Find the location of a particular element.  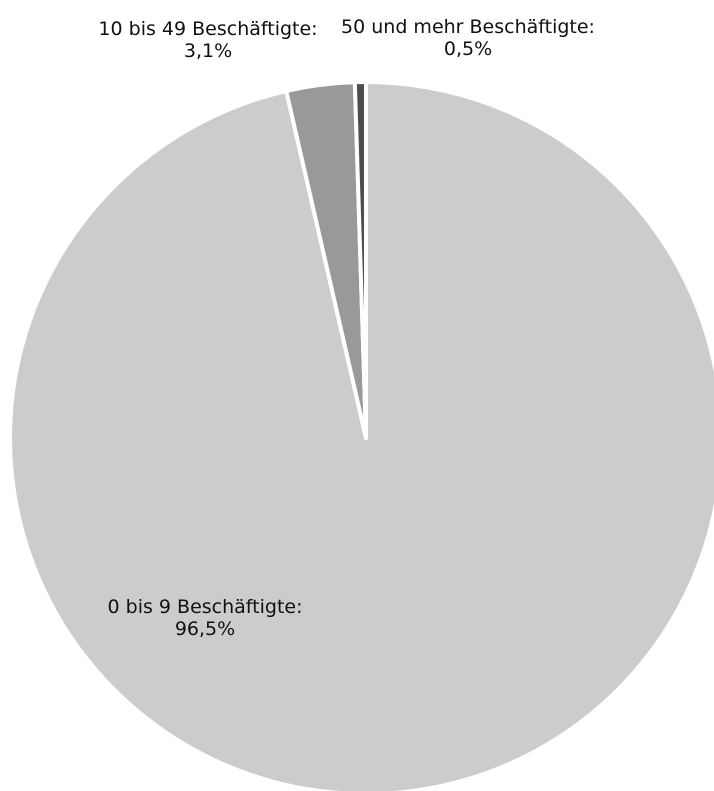

slice-label-50-und-mehr: 50 und mehr Beschäftigte: 0,5% is located at coordinates (468, 38).